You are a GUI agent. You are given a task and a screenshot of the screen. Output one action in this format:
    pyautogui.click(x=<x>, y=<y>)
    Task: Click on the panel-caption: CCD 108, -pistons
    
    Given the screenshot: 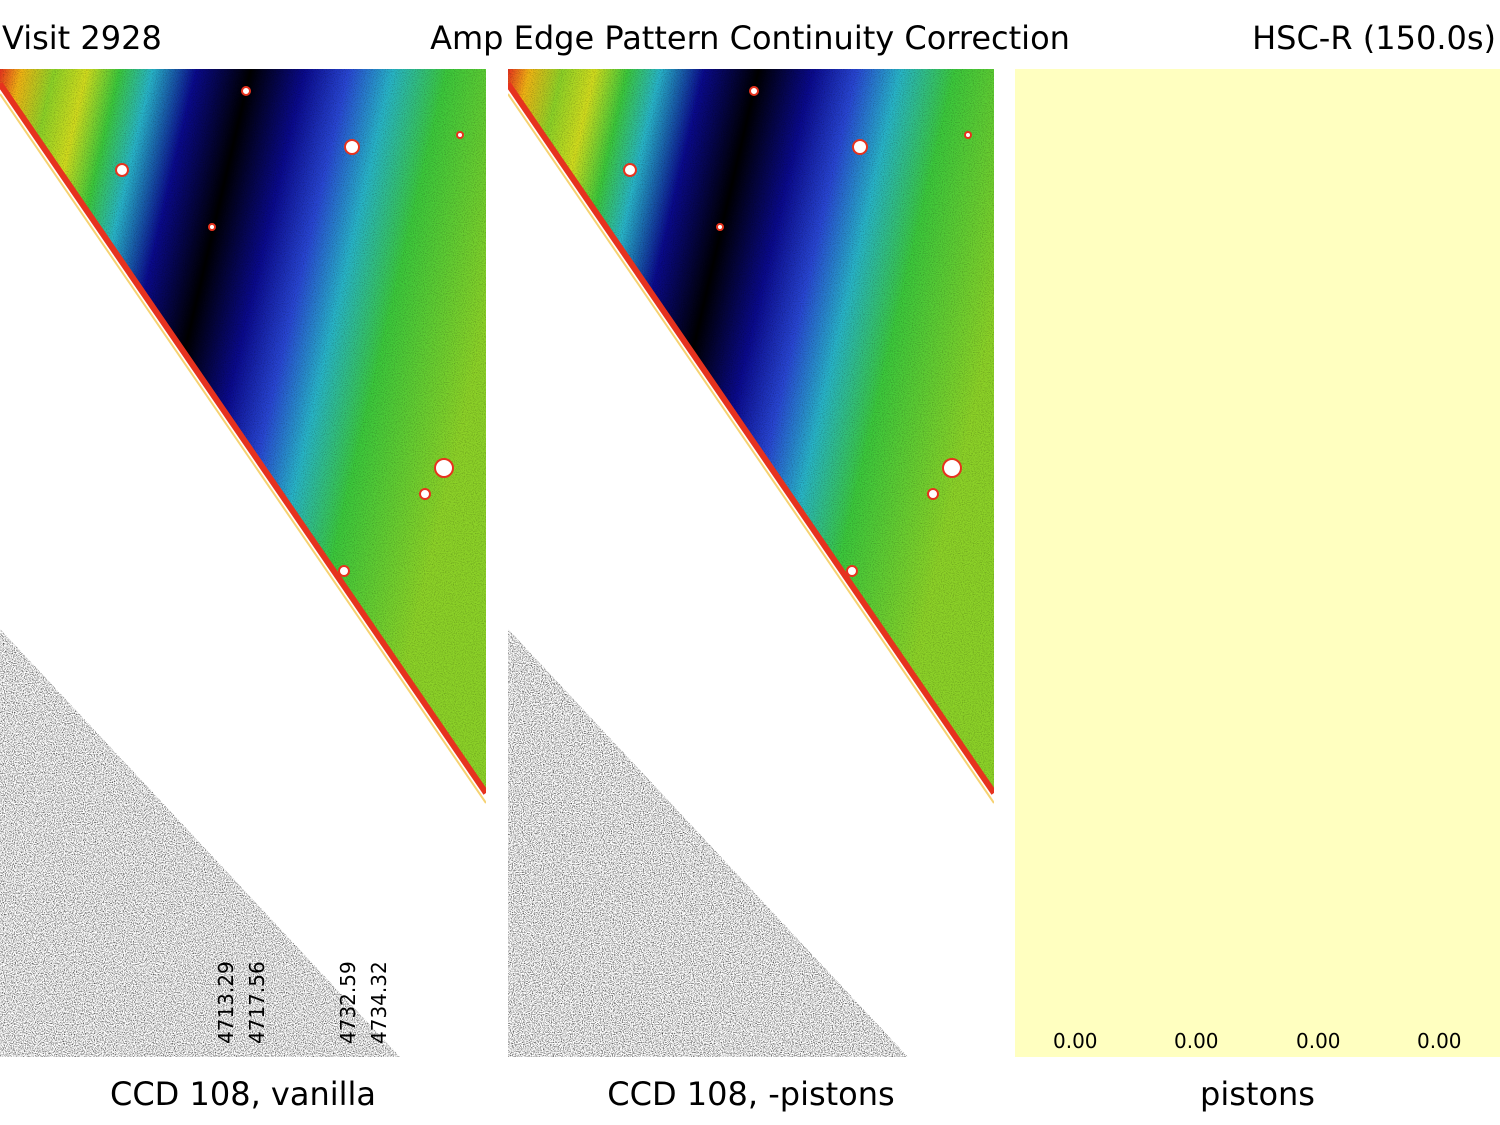 What is the action you would take?
    pyautogui.click(x=751, y=1094)
    